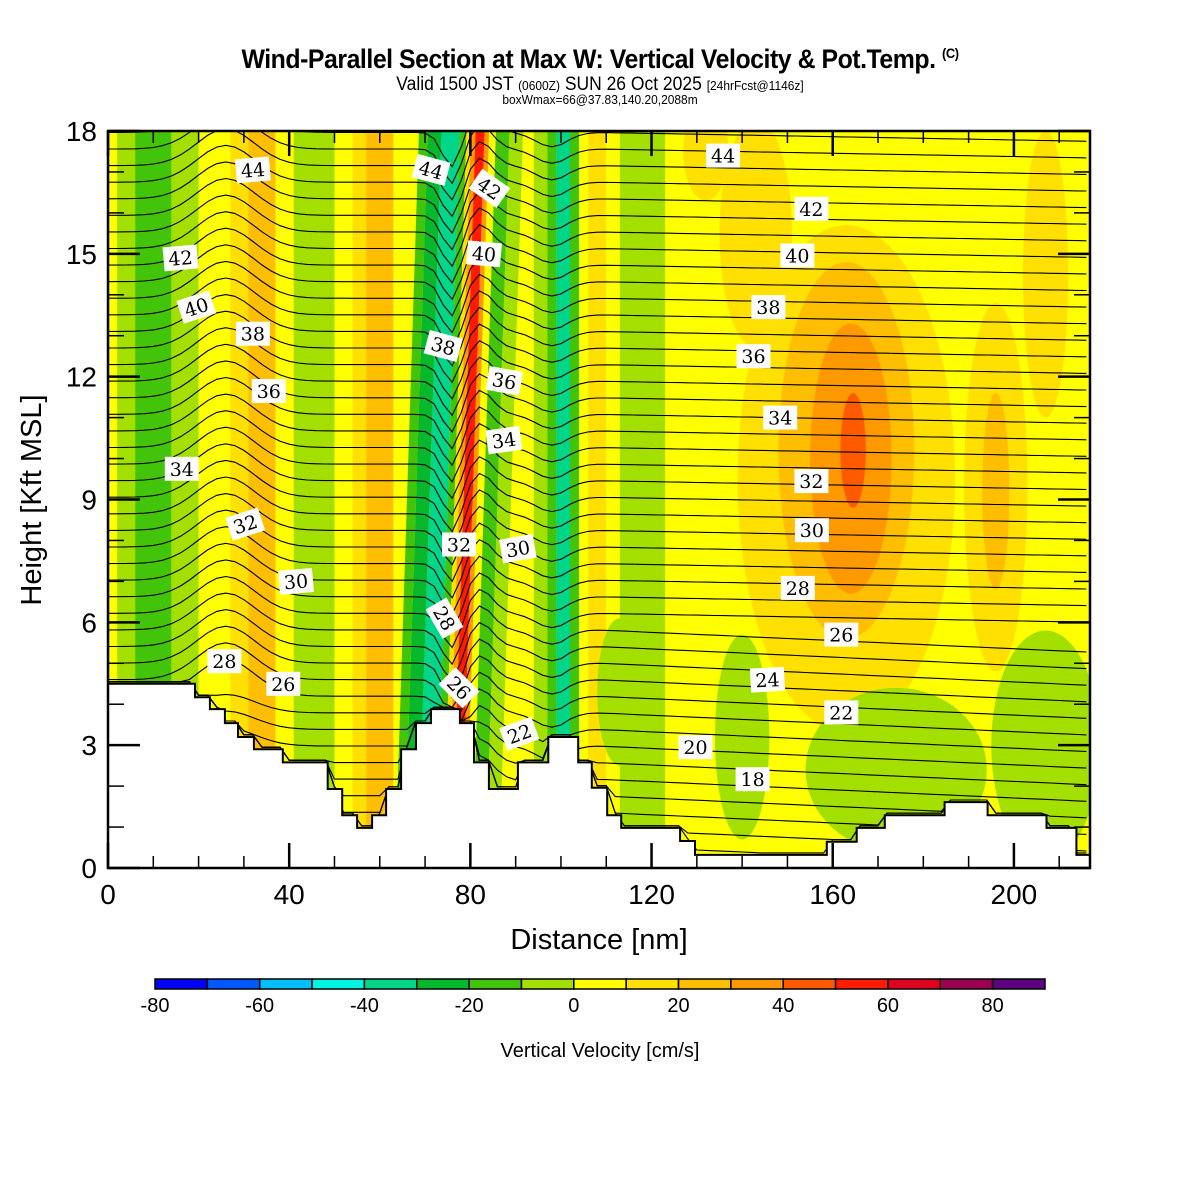 This screenshot has height=1200, width=1200. I want to click on theta-label: 18, so click(752, 779).